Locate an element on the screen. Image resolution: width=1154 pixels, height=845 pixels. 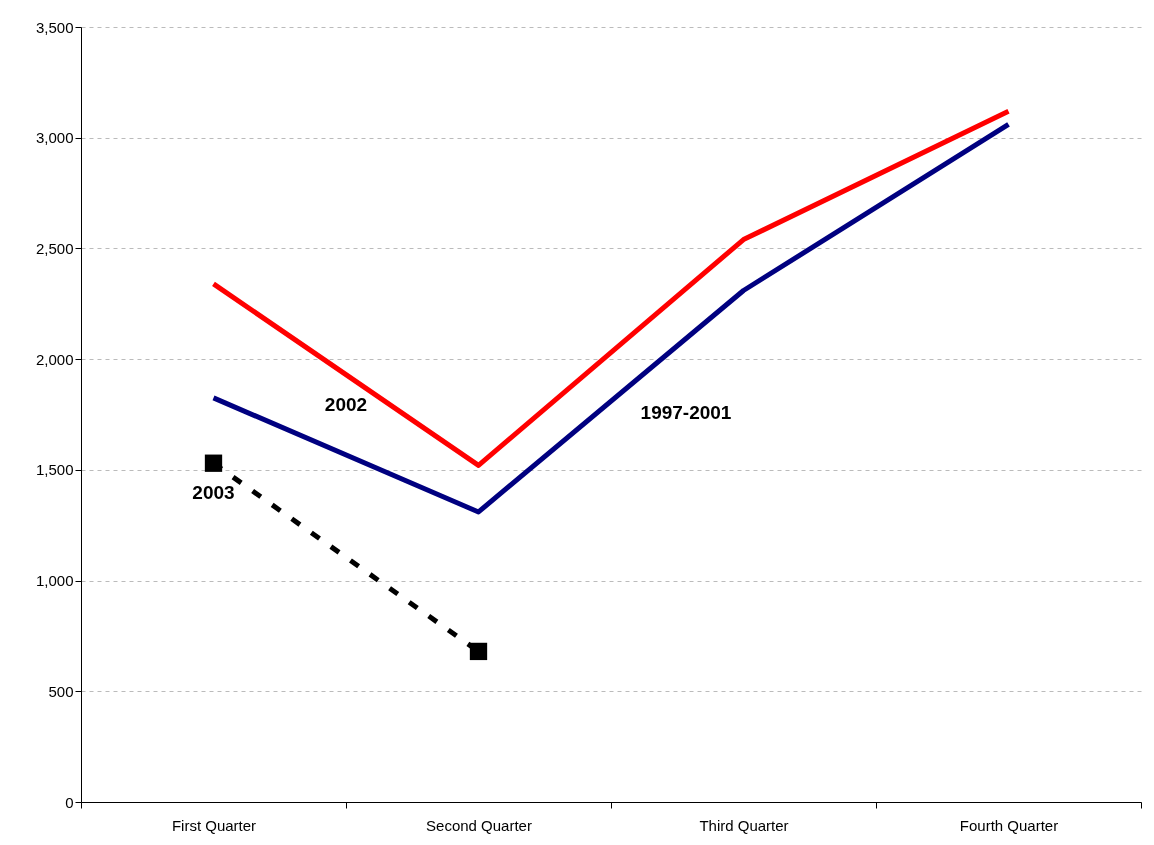
y-tick-label: 3,500 is located at coordinates (54, 27).